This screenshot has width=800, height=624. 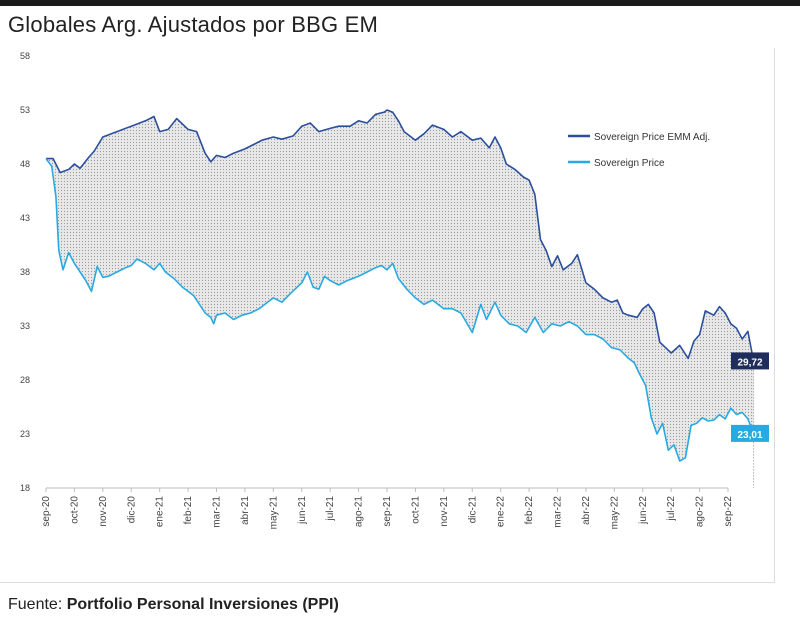 What do you see at coordinates (501, 512) in the screenshot?
I see `x-tick-label: ene-22` at bounding box center [501, 512].